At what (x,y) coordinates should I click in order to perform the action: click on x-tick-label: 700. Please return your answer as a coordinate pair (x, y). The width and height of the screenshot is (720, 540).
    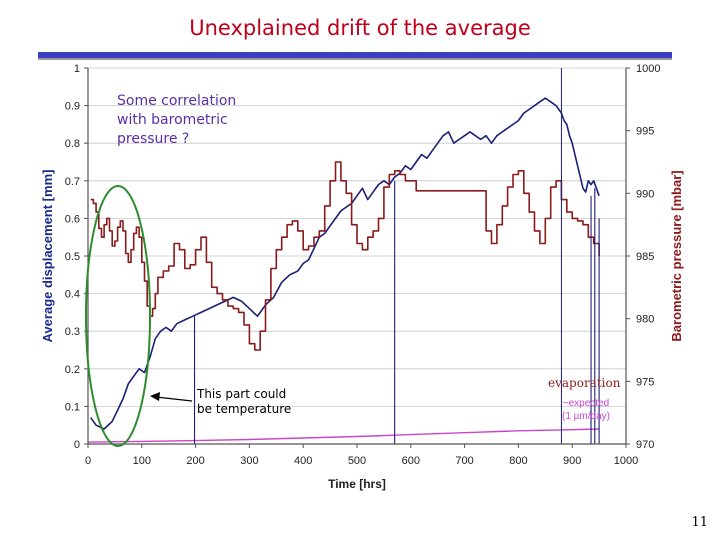
    Looking at the image, I should click on (464, 461).